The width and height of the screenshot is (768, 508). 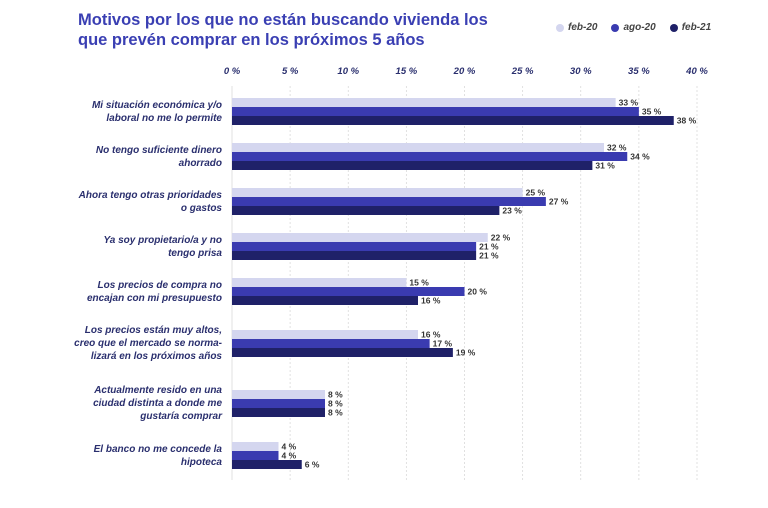 I want to click on legend-item-feb-20: feb-20, so click(x=576, y=27).